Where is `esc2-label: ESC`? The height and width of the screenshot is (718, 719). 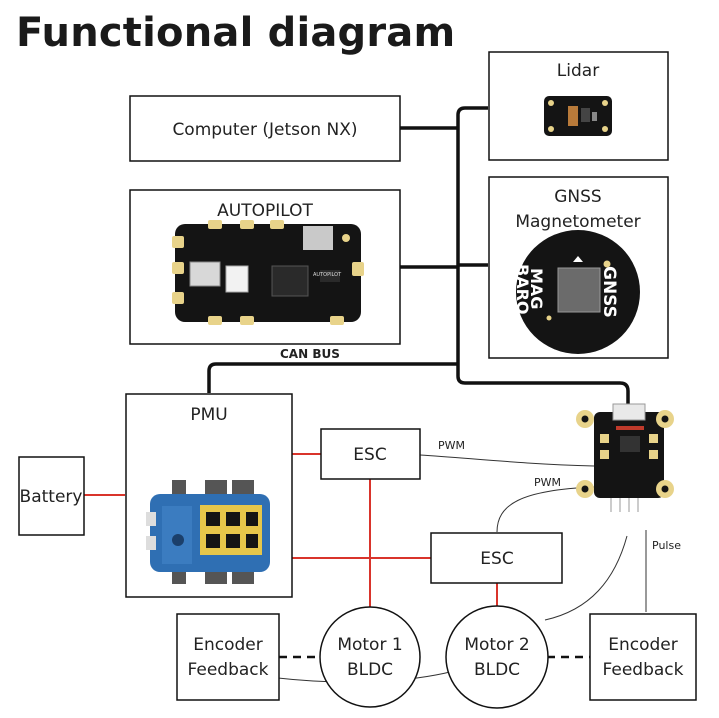 esc2-label: ESC is located at coordinates (496, 559).